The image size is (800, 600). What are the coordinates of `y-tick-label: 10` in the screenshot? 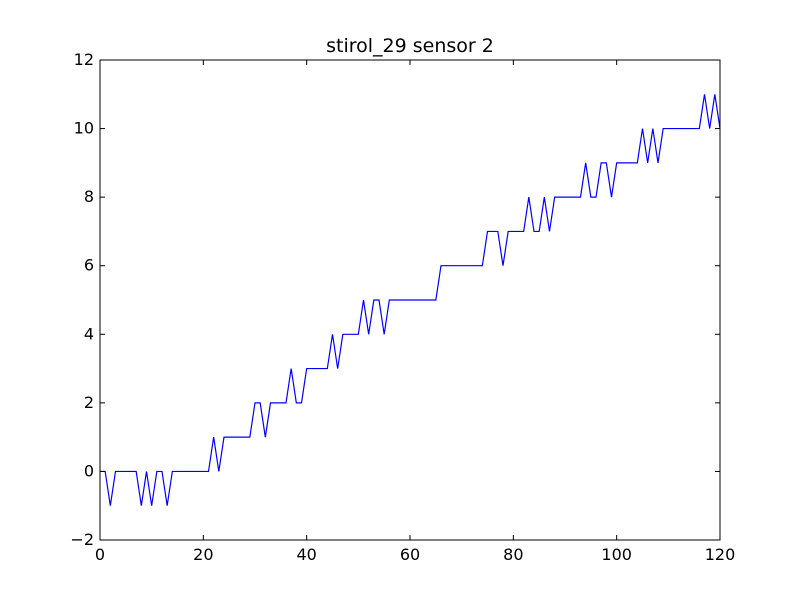 It's located at (84, 128).